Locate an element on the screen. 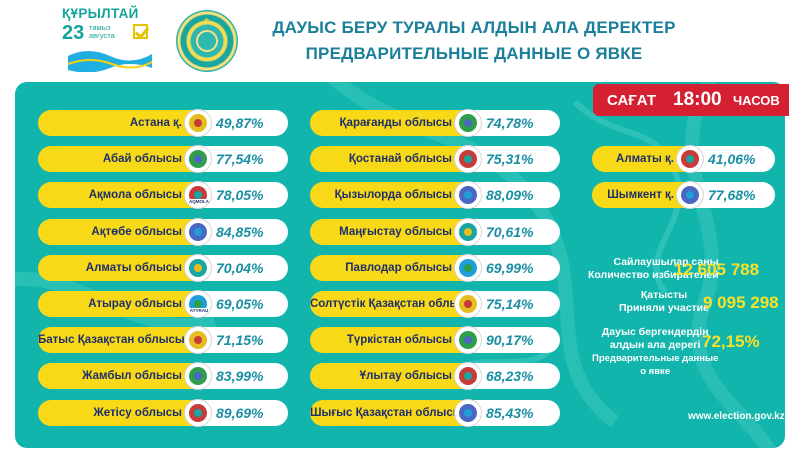 The width and height of the screenshot is (800, 450). region-label-box: Ұлытау облысы is located at coordinates (389, 376).